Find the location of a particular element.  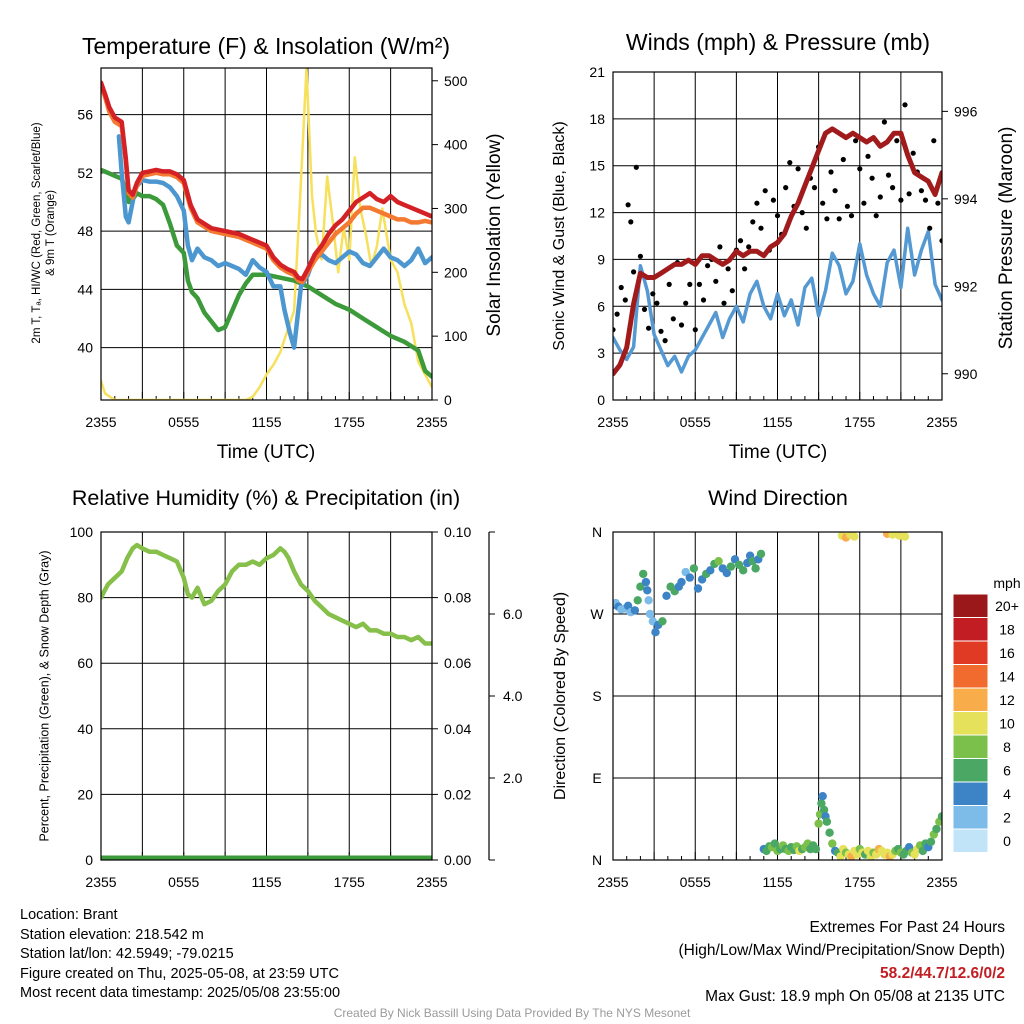

right-tick-label: 0.08 is located at coordinates (457, 598).